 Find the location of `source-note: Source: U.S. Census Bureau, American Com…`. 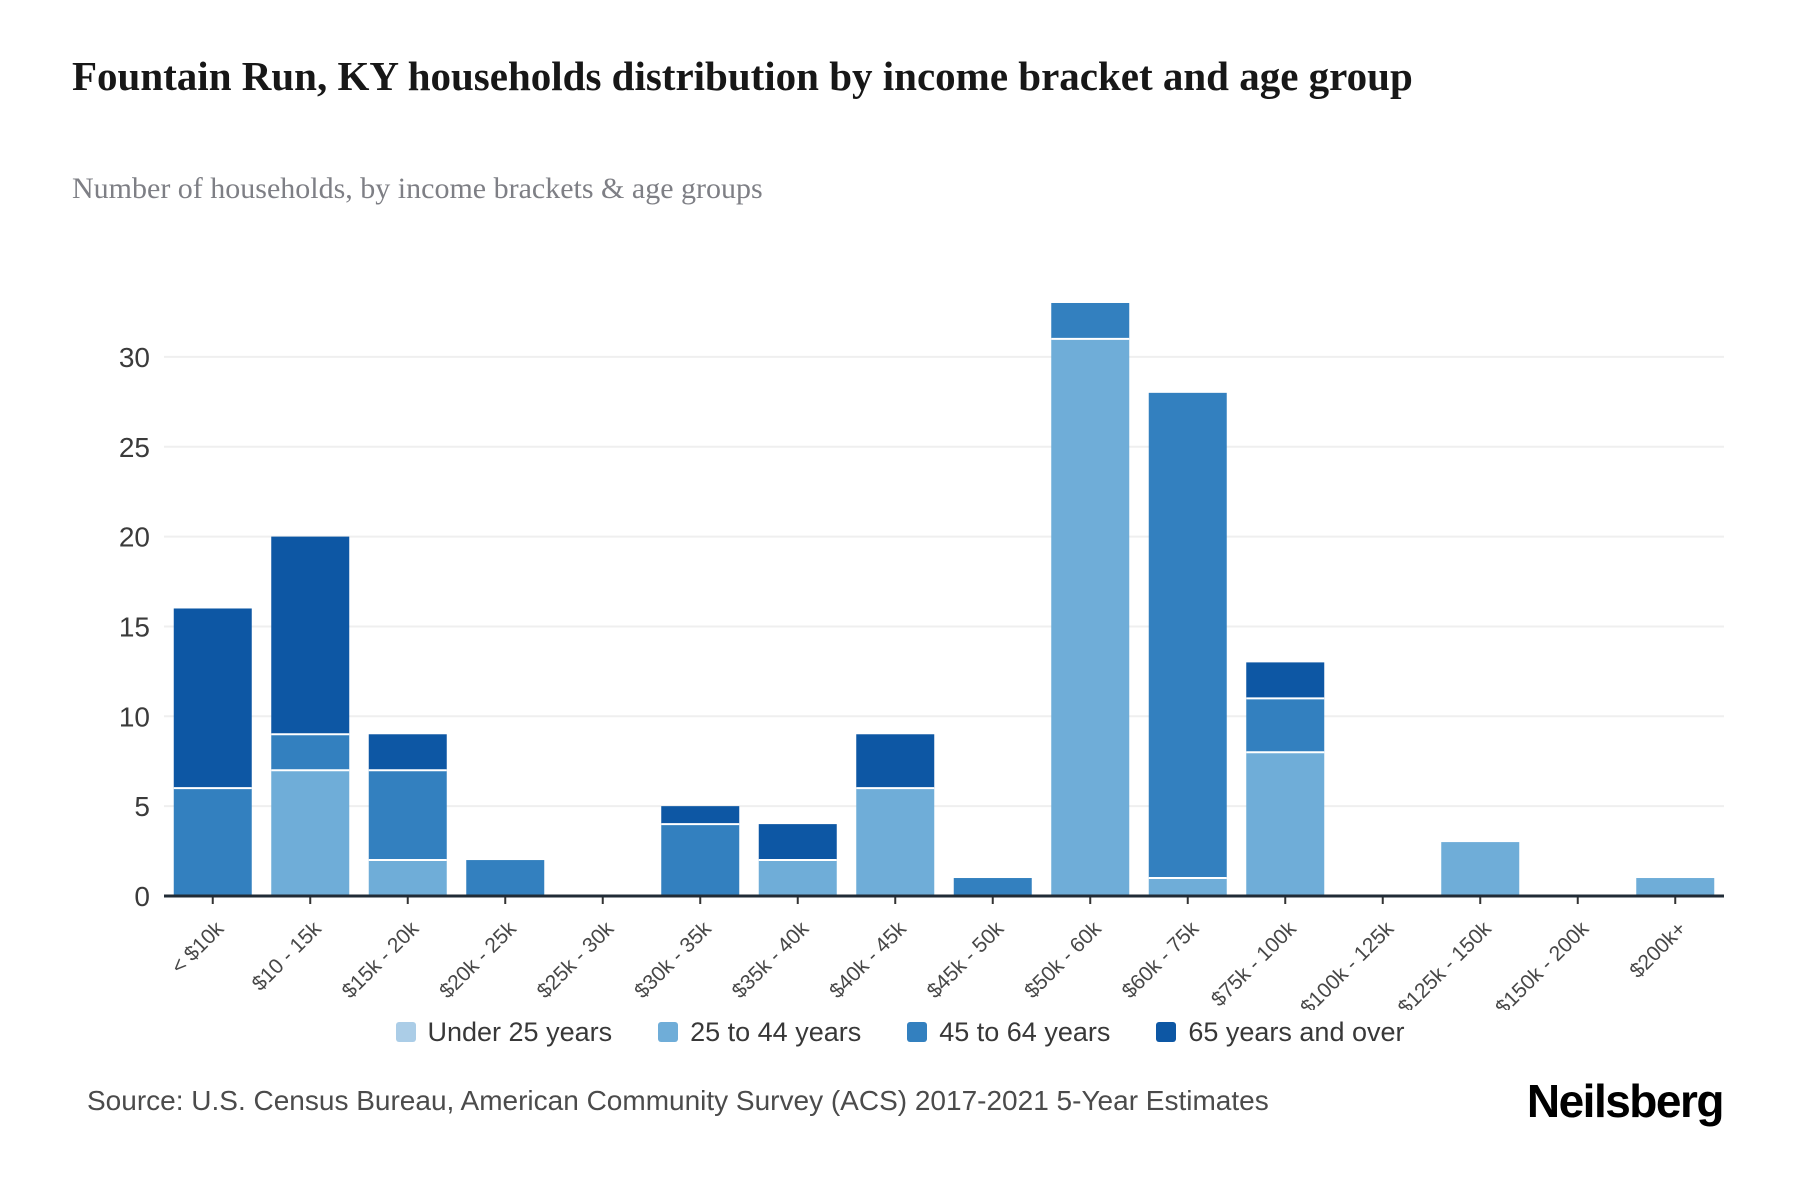

source-note: Source: U.S. Census Bureau, American Com… is located at coordinates (678, 1100).